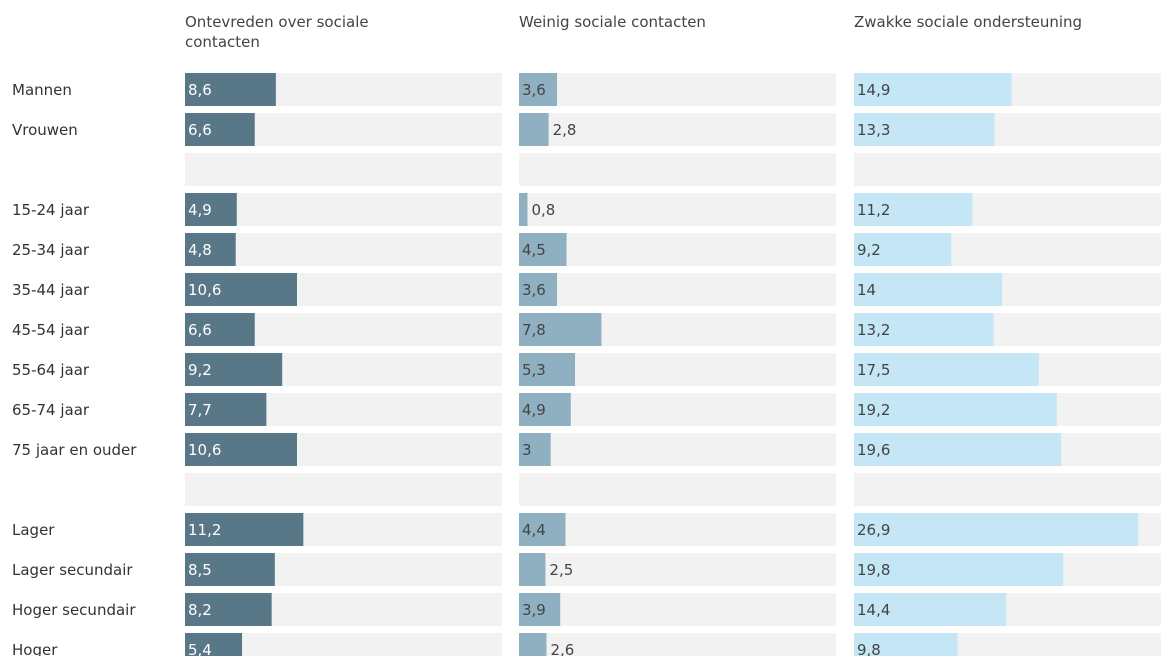  Describe the element at coordinates (51, 210) in the screenshot. I see `row-label: 15-24 jaar` at that location.